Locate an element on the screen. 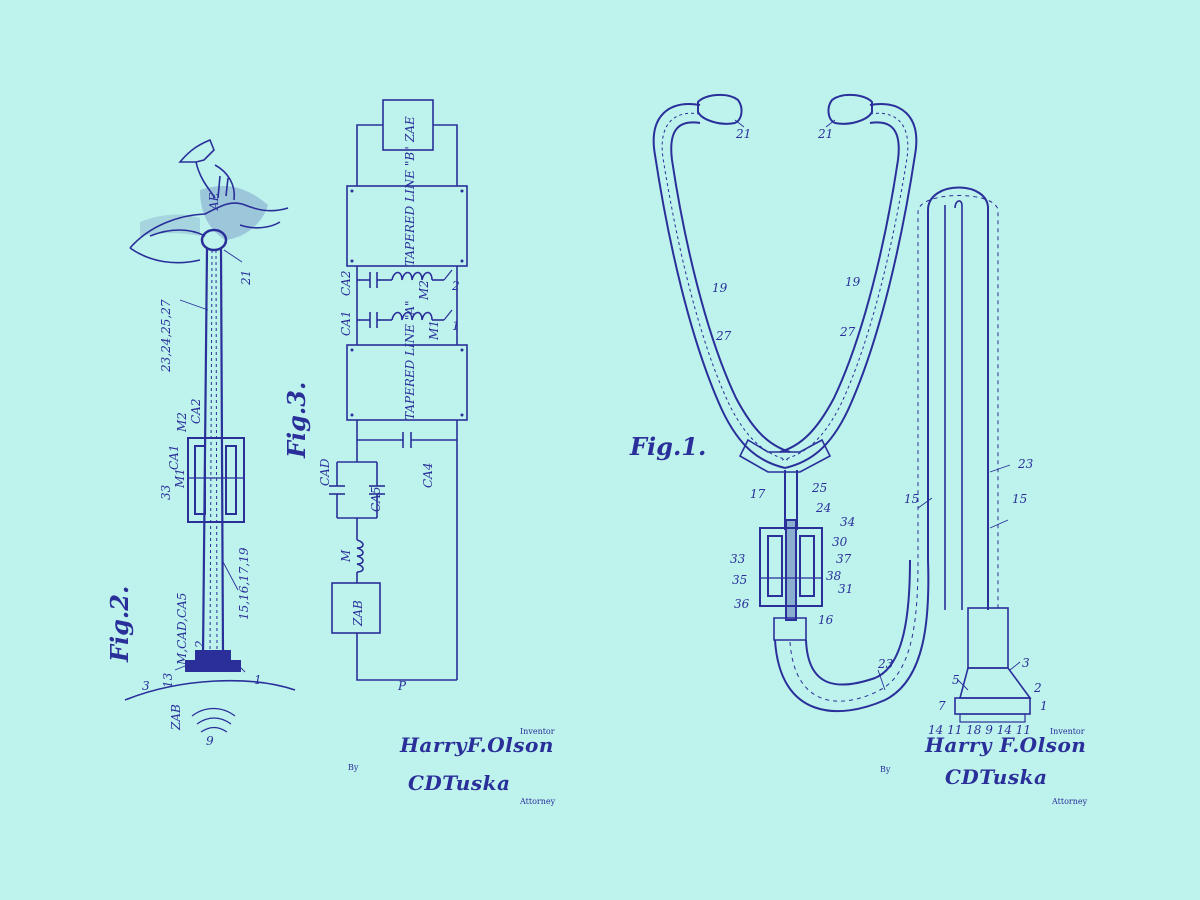  fig1-label-5: 5 is located at coordinates (956, 680).